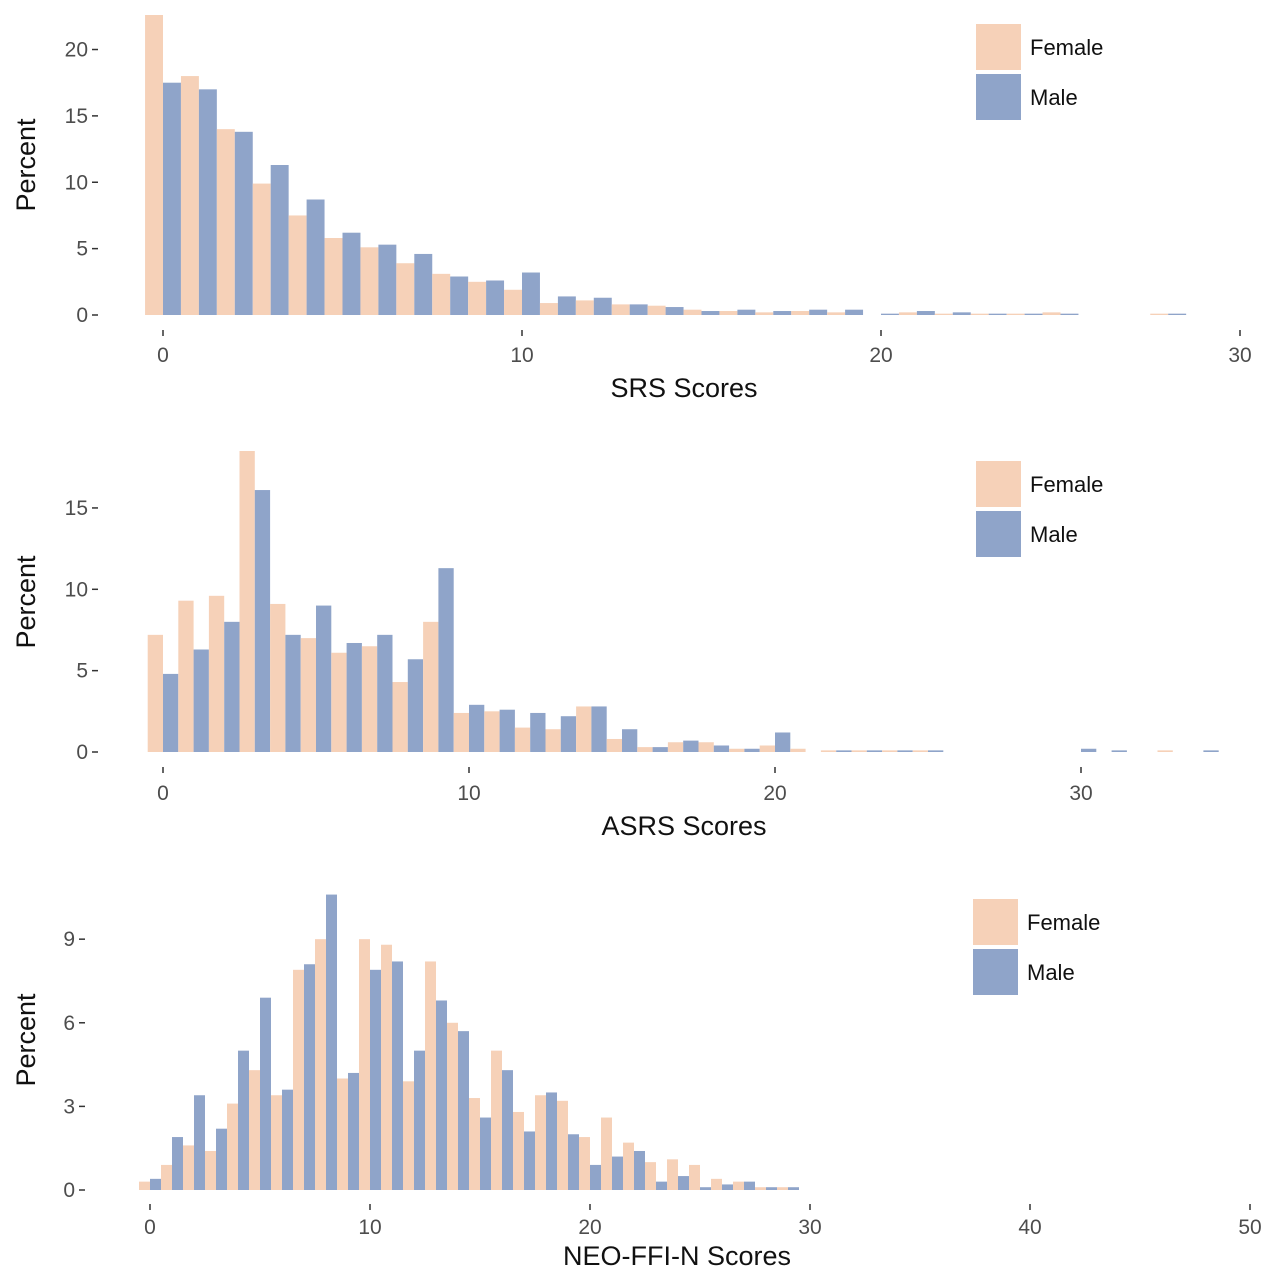 The width and height of the screenshot is (1263, 1269). What do you see at coordinates (704, 348) in the screenshot?
I see `srs-x-axis: 0 10 20 30` at bounding box center [704, 348].